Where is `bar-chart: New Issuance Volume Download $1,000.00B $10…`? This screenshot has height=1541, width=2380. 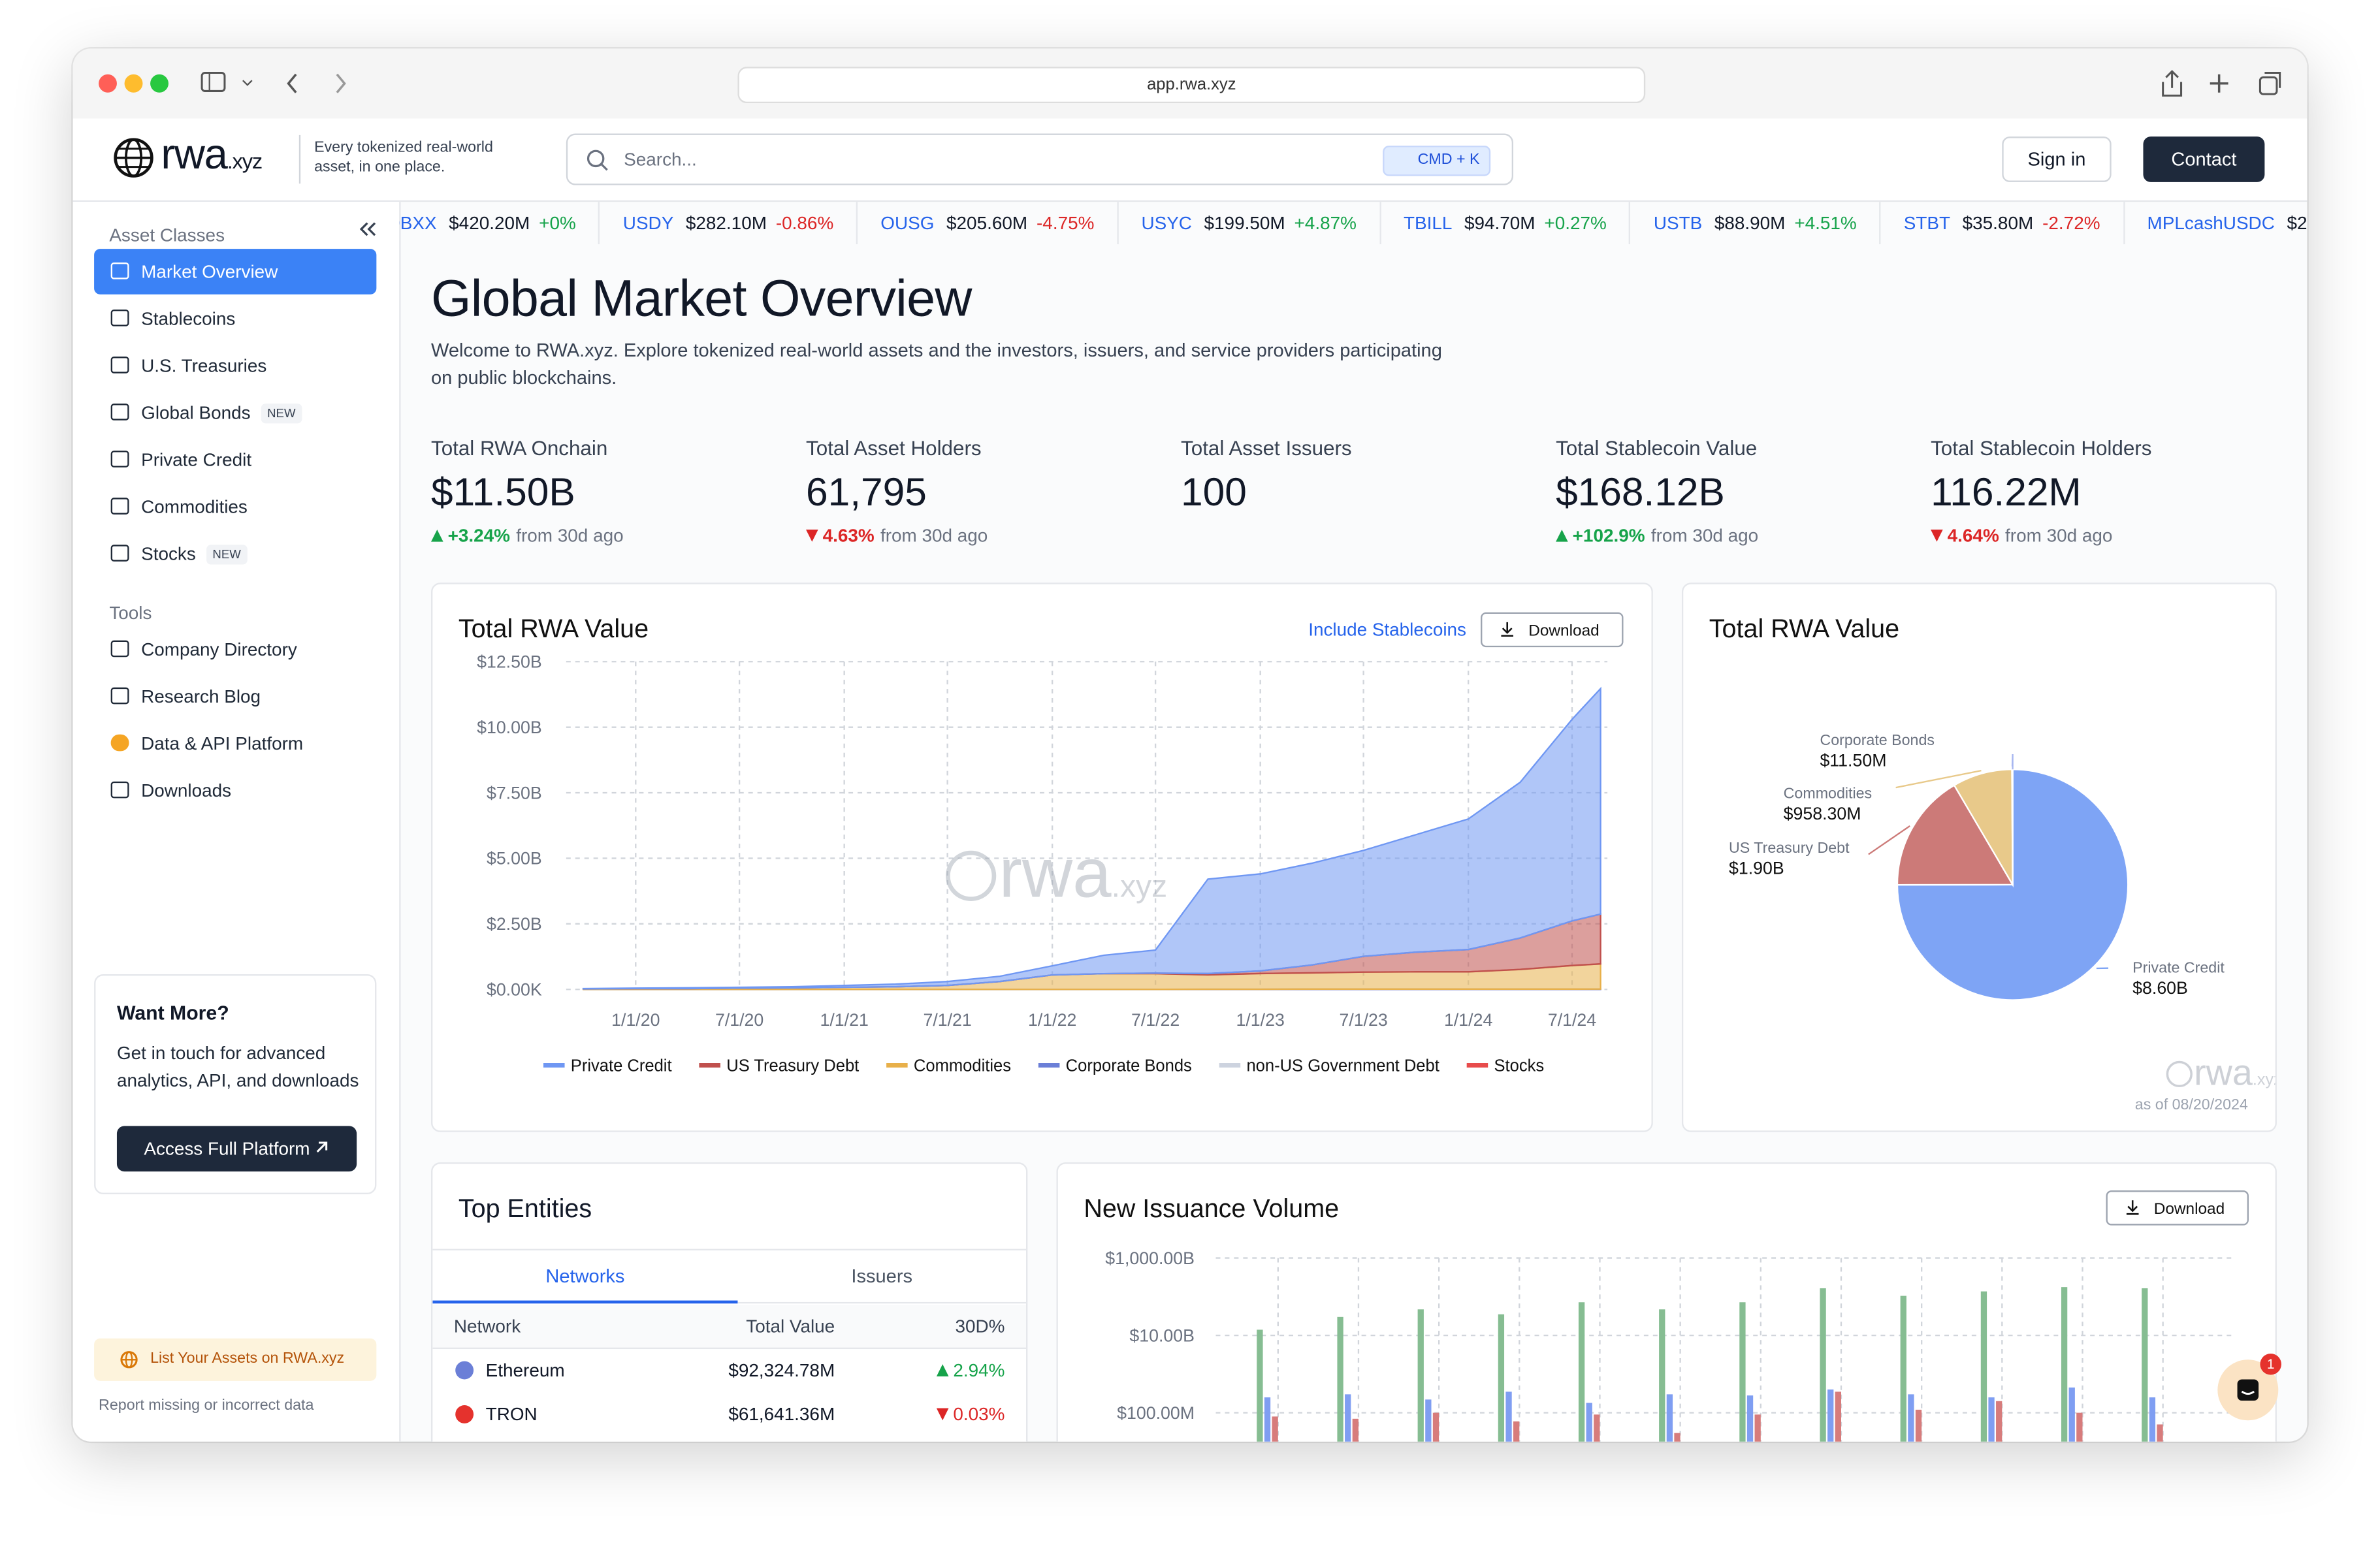 bar-chart: New Issuance Volume Download $1,000.00B $10… is located at coordinates (1666, 1316).